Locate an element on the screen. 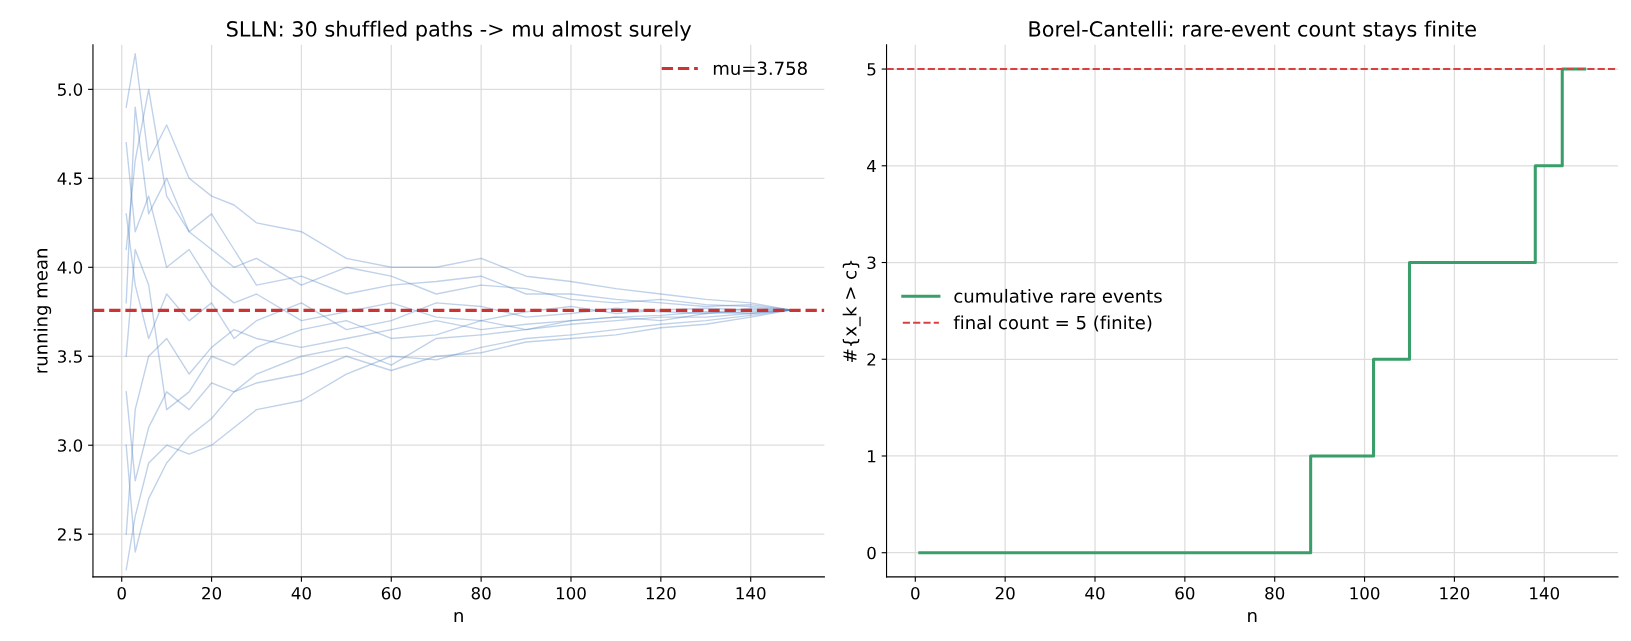 Image resolution: width=1631 pixels, height=641 pixels. chart-title: SLLN: 30 shuffled paths -> mu almost surely is located at coordinates (459, 30).